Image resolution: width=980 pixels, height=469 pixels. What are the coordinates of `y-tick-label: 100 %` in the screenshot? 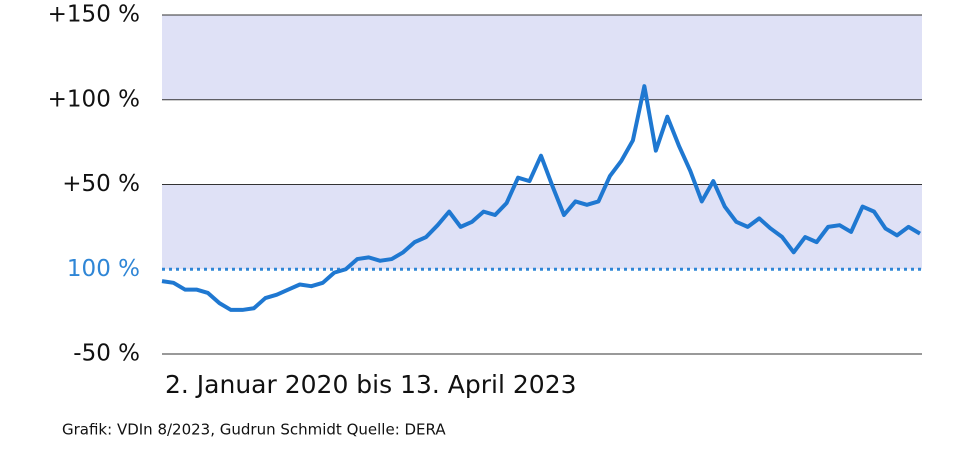 It's located at (103, 269).